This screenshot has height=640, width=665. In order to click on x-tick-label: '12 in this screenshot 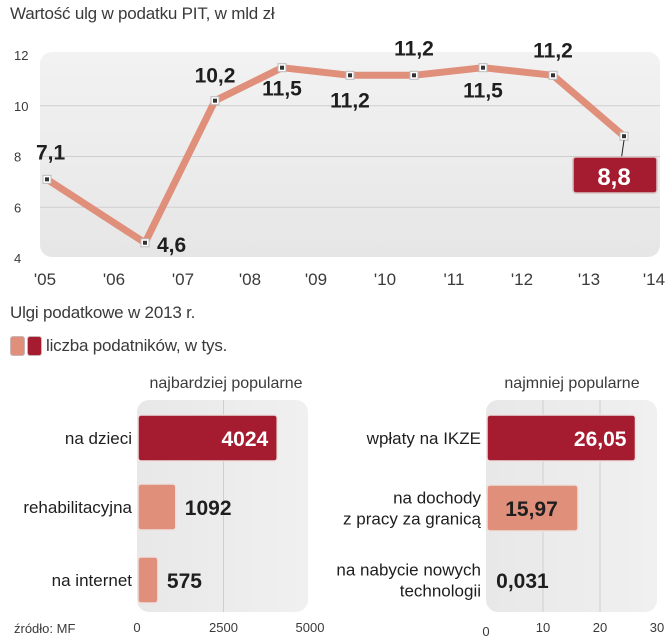, I will do `click(522, 279)`.